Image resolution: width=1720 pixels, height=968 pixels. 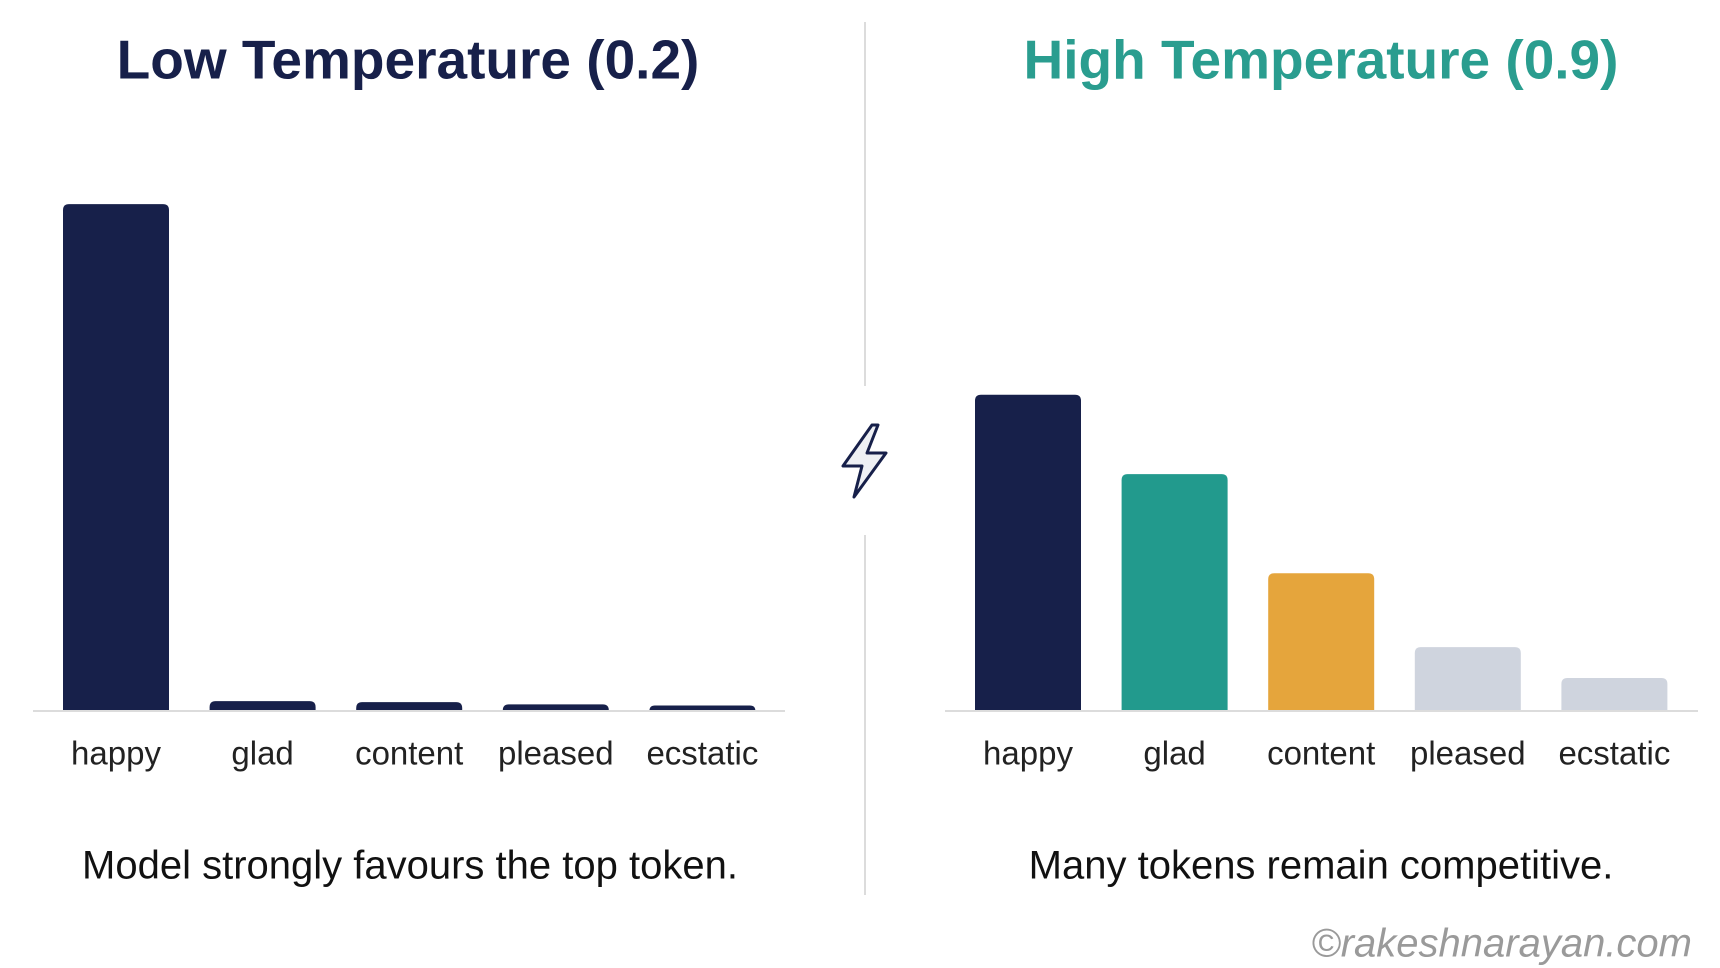 I want to click on caption: Many tokens remain competitive., so click(x=1321, y=866).